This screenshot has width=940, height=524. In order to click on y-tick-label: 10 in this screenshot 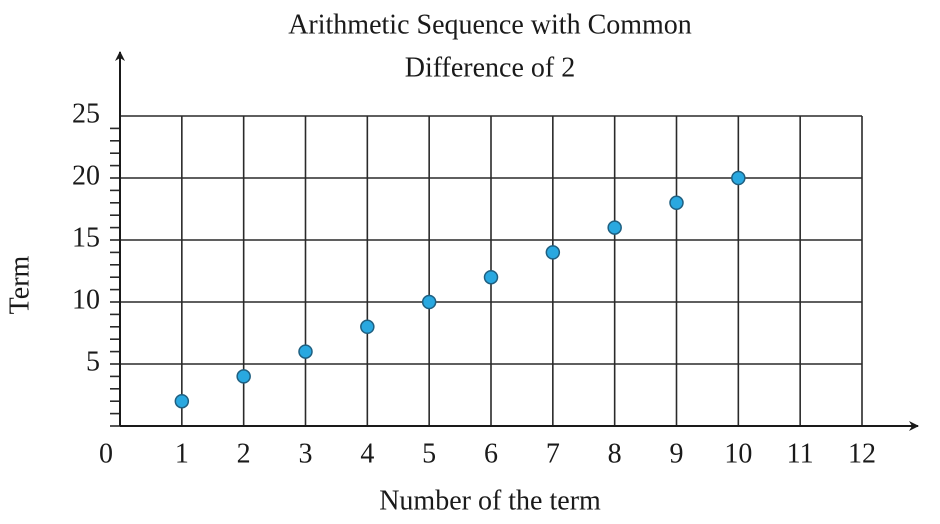, I will do `click(86, 299)`.